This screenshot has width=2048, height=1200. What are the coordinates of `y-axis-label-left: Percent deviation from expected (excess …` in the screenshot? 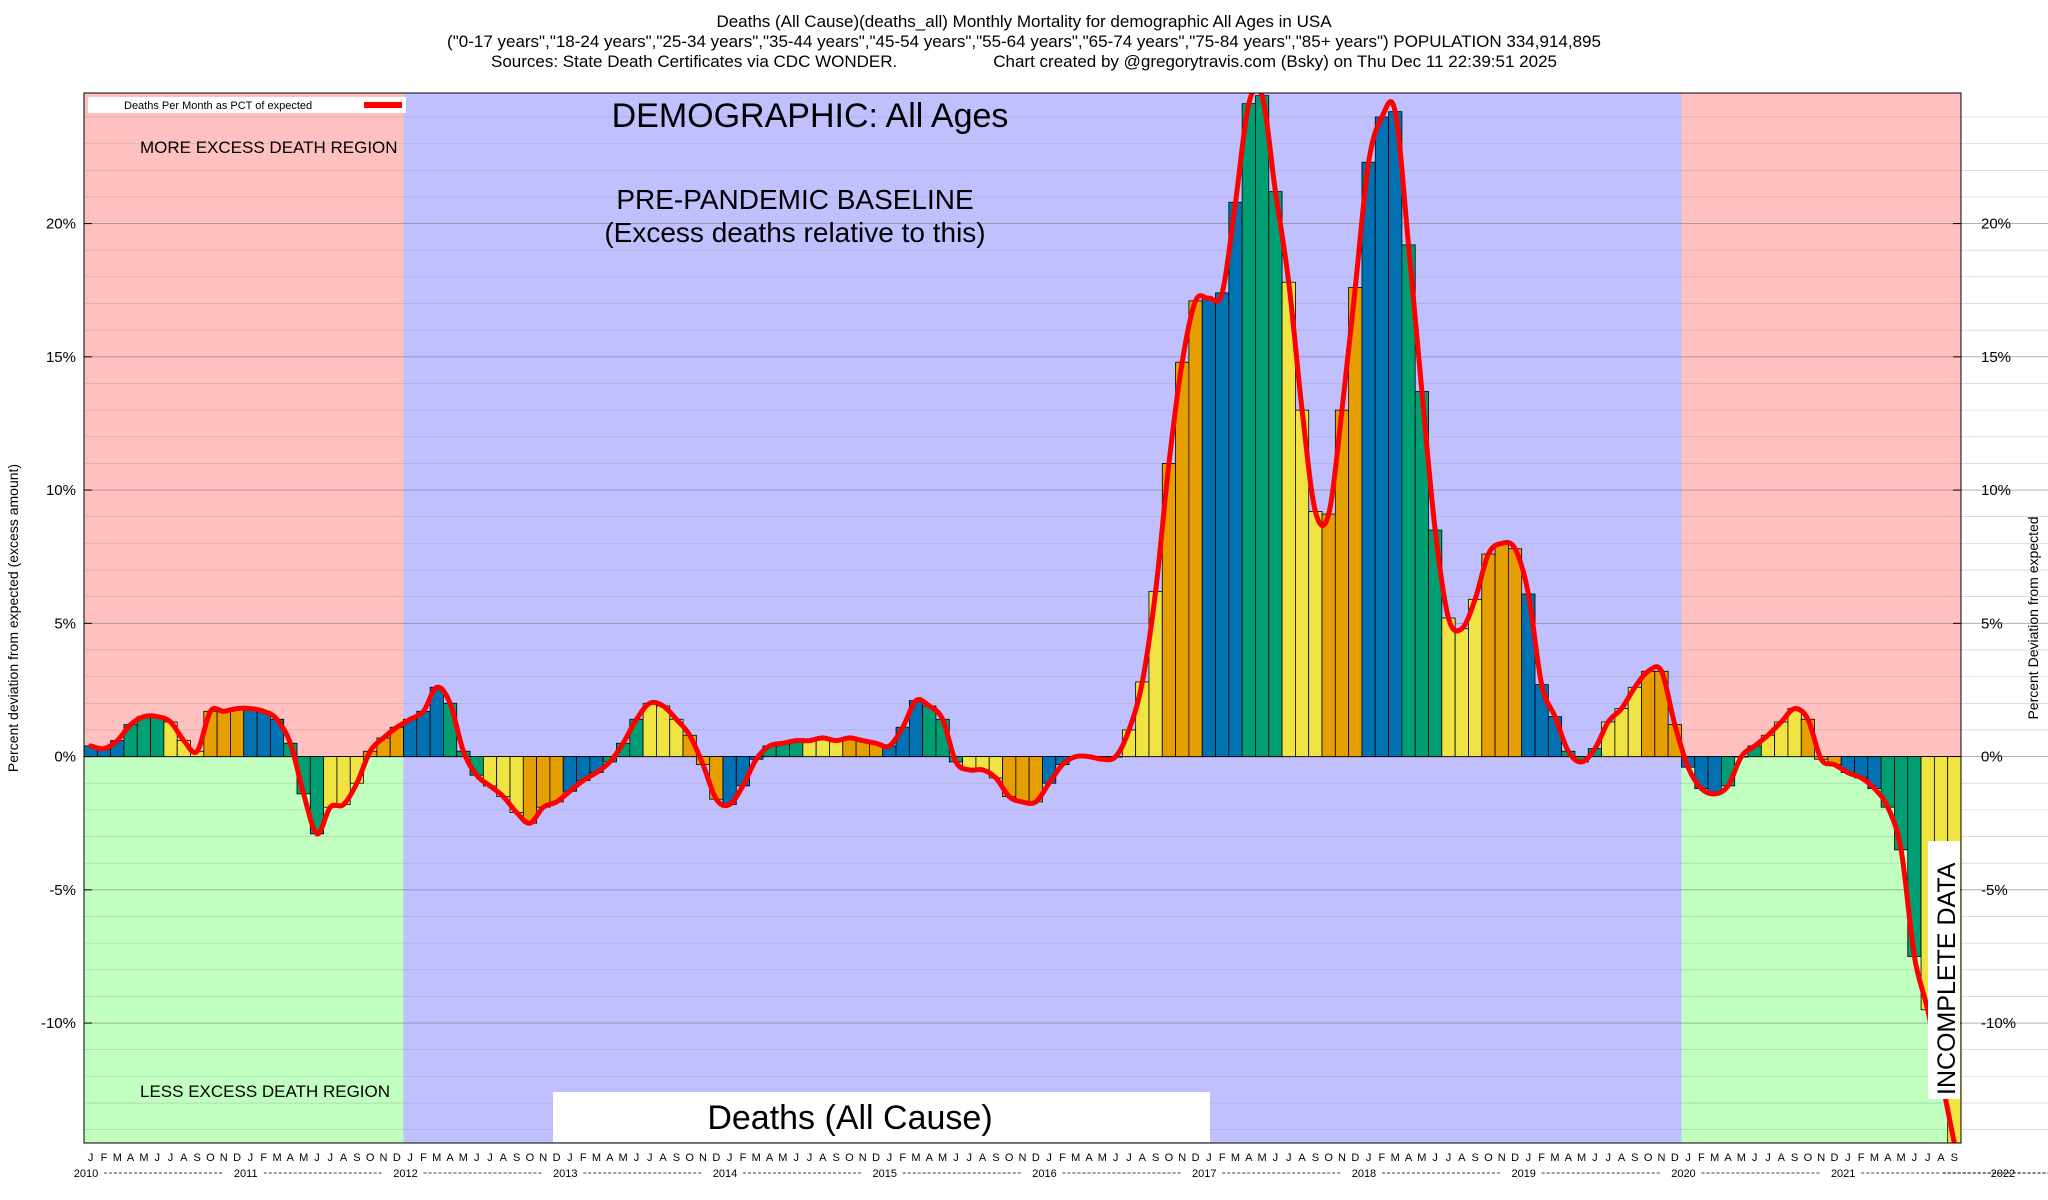 It's located at (13, 618).